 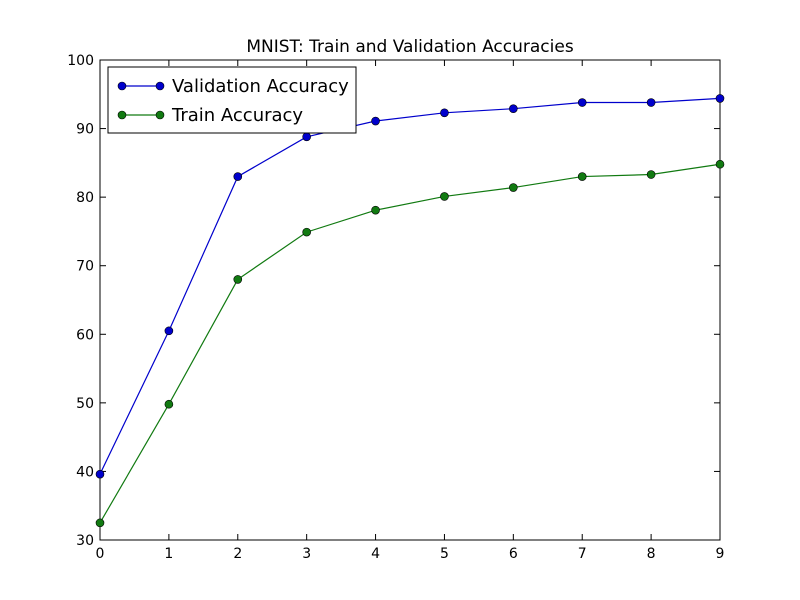 I want to click on legend-box, so click(x=232, y=100).